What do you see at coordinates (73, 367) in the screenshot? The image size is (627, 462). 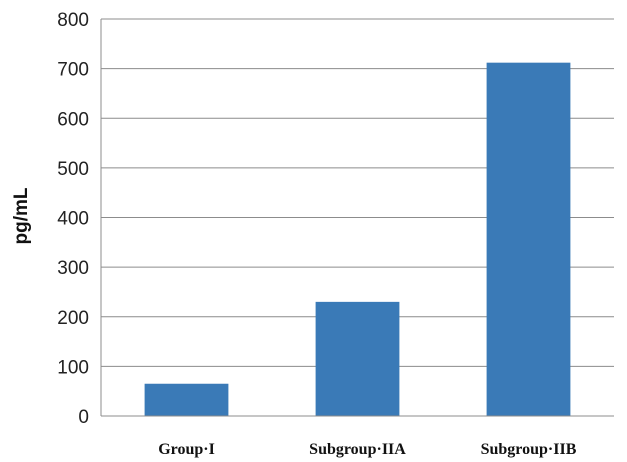 I see `y-tick-label: 100` at bounding box center [73, 367].